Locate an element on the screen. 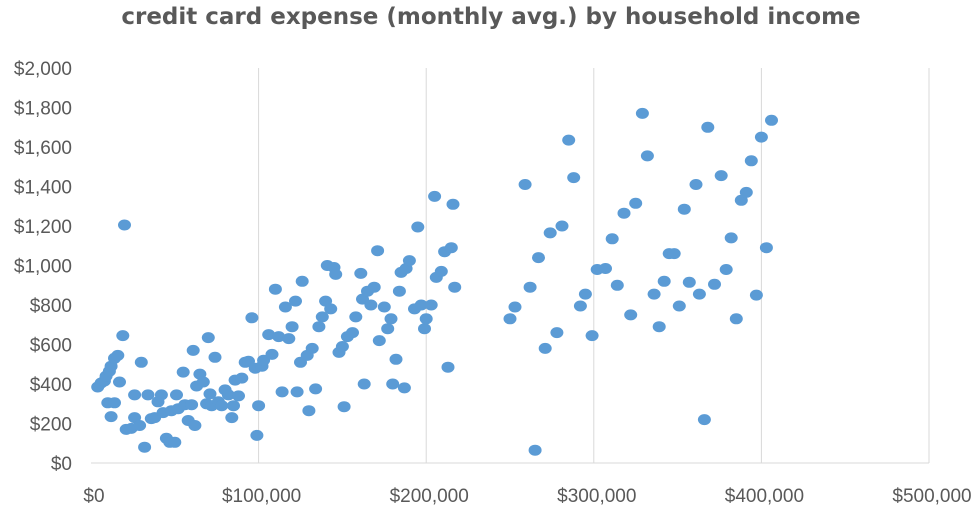 Image resolution: width=973 pixels, height=509 pixels. y-tick-label: $1,000 is located at coordinates (43, 267).